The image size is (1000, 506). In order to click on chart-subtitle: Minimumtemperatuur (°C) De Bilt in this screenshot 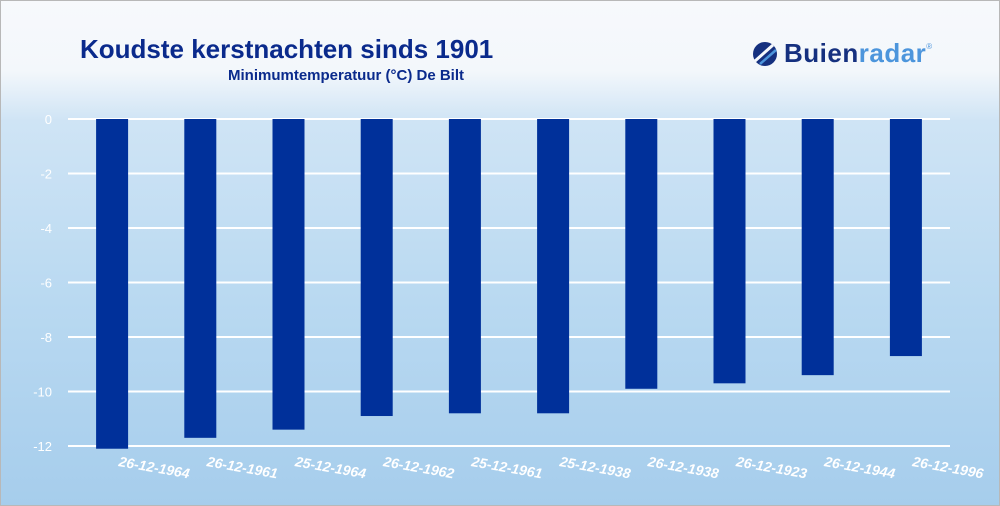, I will do `click(346, 75)`.